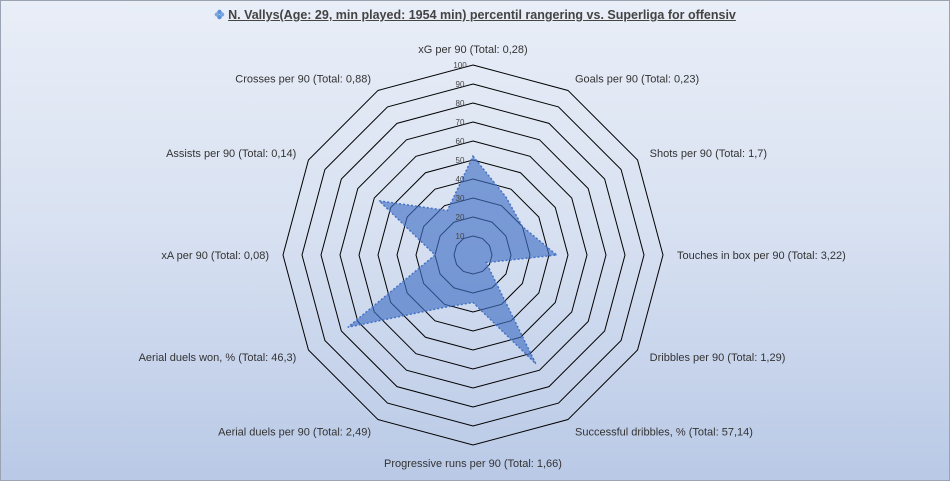 This screenshot has width=950, height=481. Describe the element at coordinates (460, 179) in the screenshot. I see `tick-label: 40` at that location.